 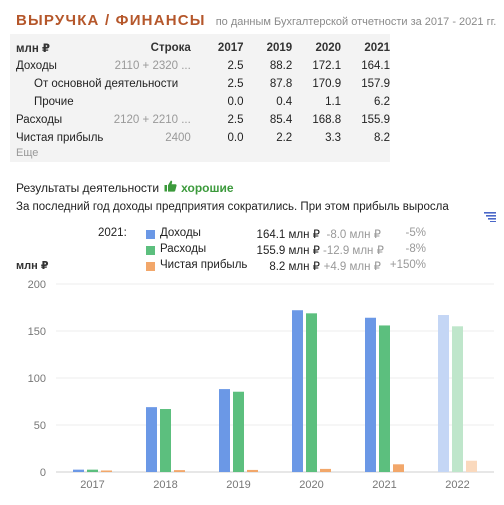 What do you see at coordinates (311, 485) in the screenshot?
I see `x-tick-label: 2020` at bounding box center [311, 485].